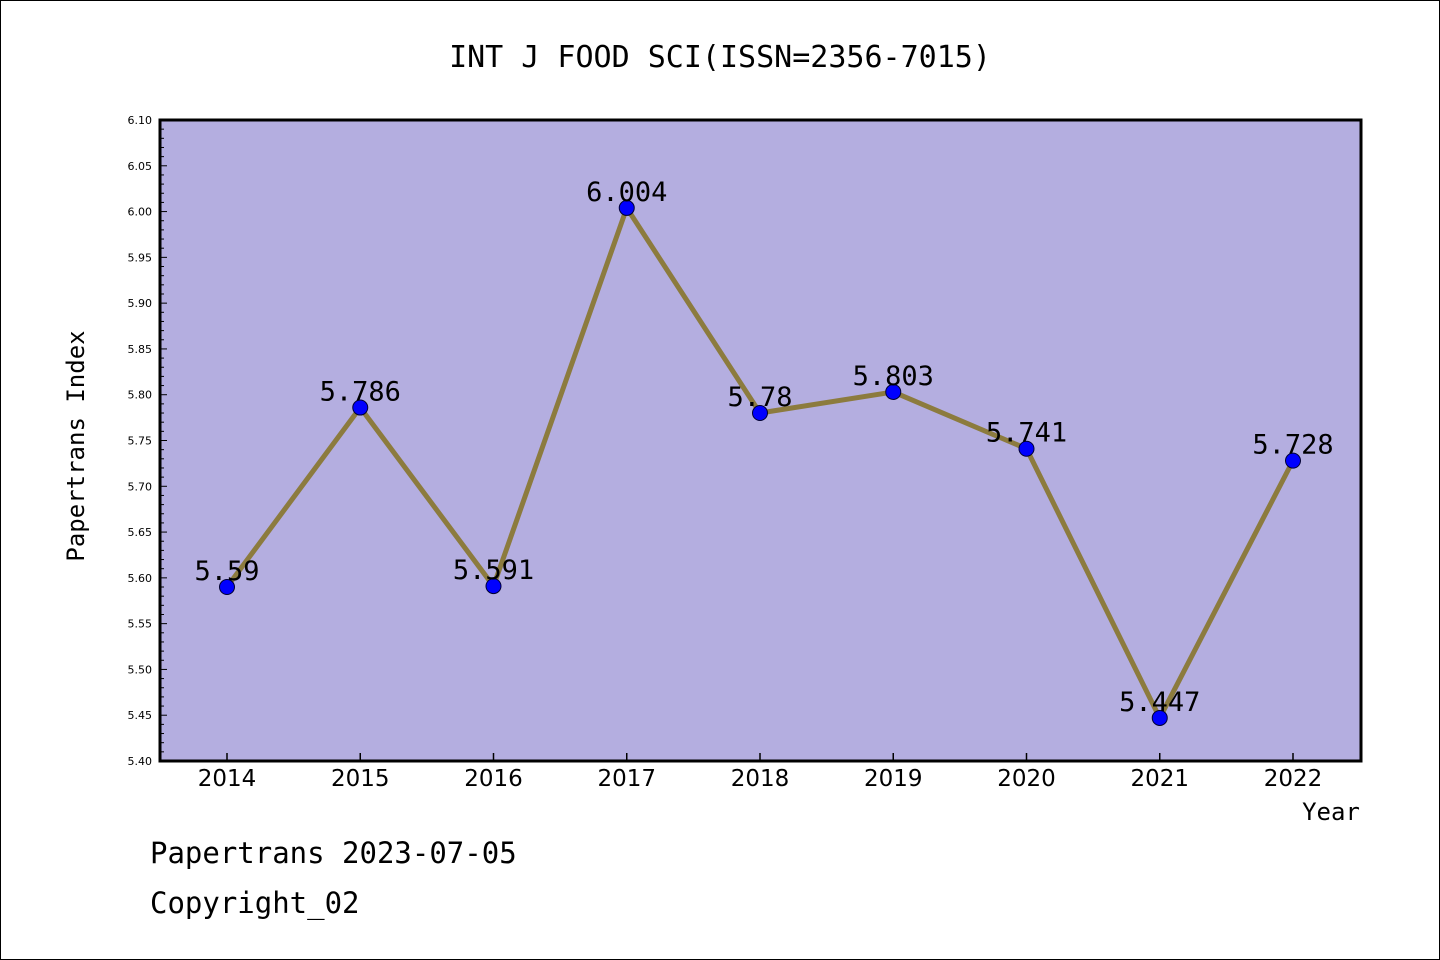 The height and width of the screenshot is (960, 1440). Describe the element at coordinates (760, 779) in the screenshot. I see `x-tick-label: 2018` at that location.